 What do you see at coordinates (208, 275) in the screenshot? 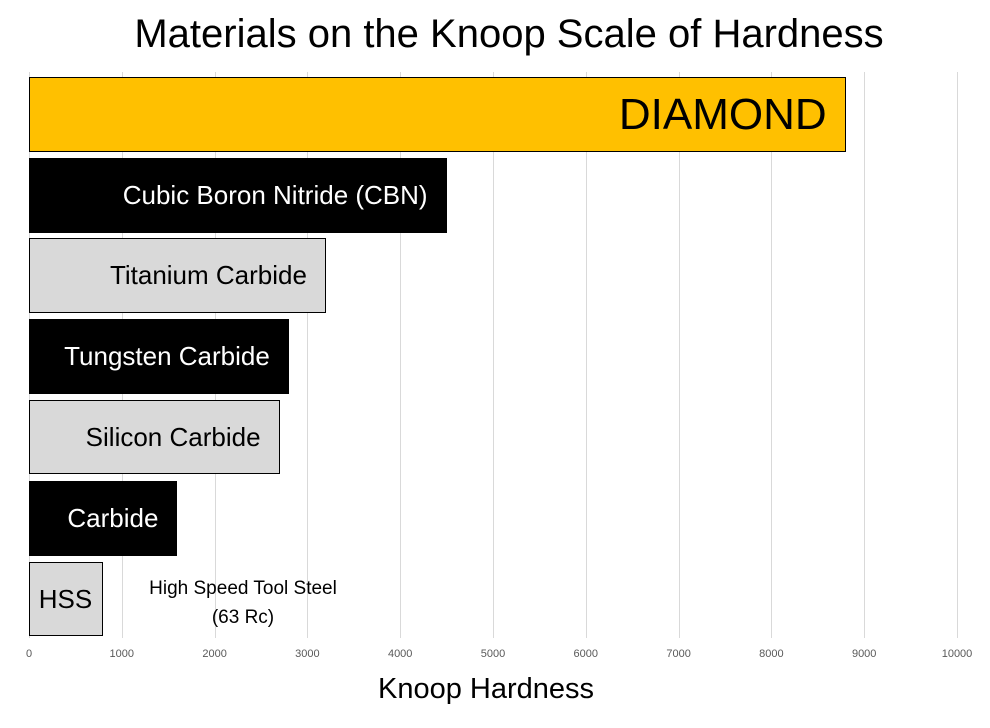
I see `bar-label: Titanium Carbide` at bounding box center [208, 275].